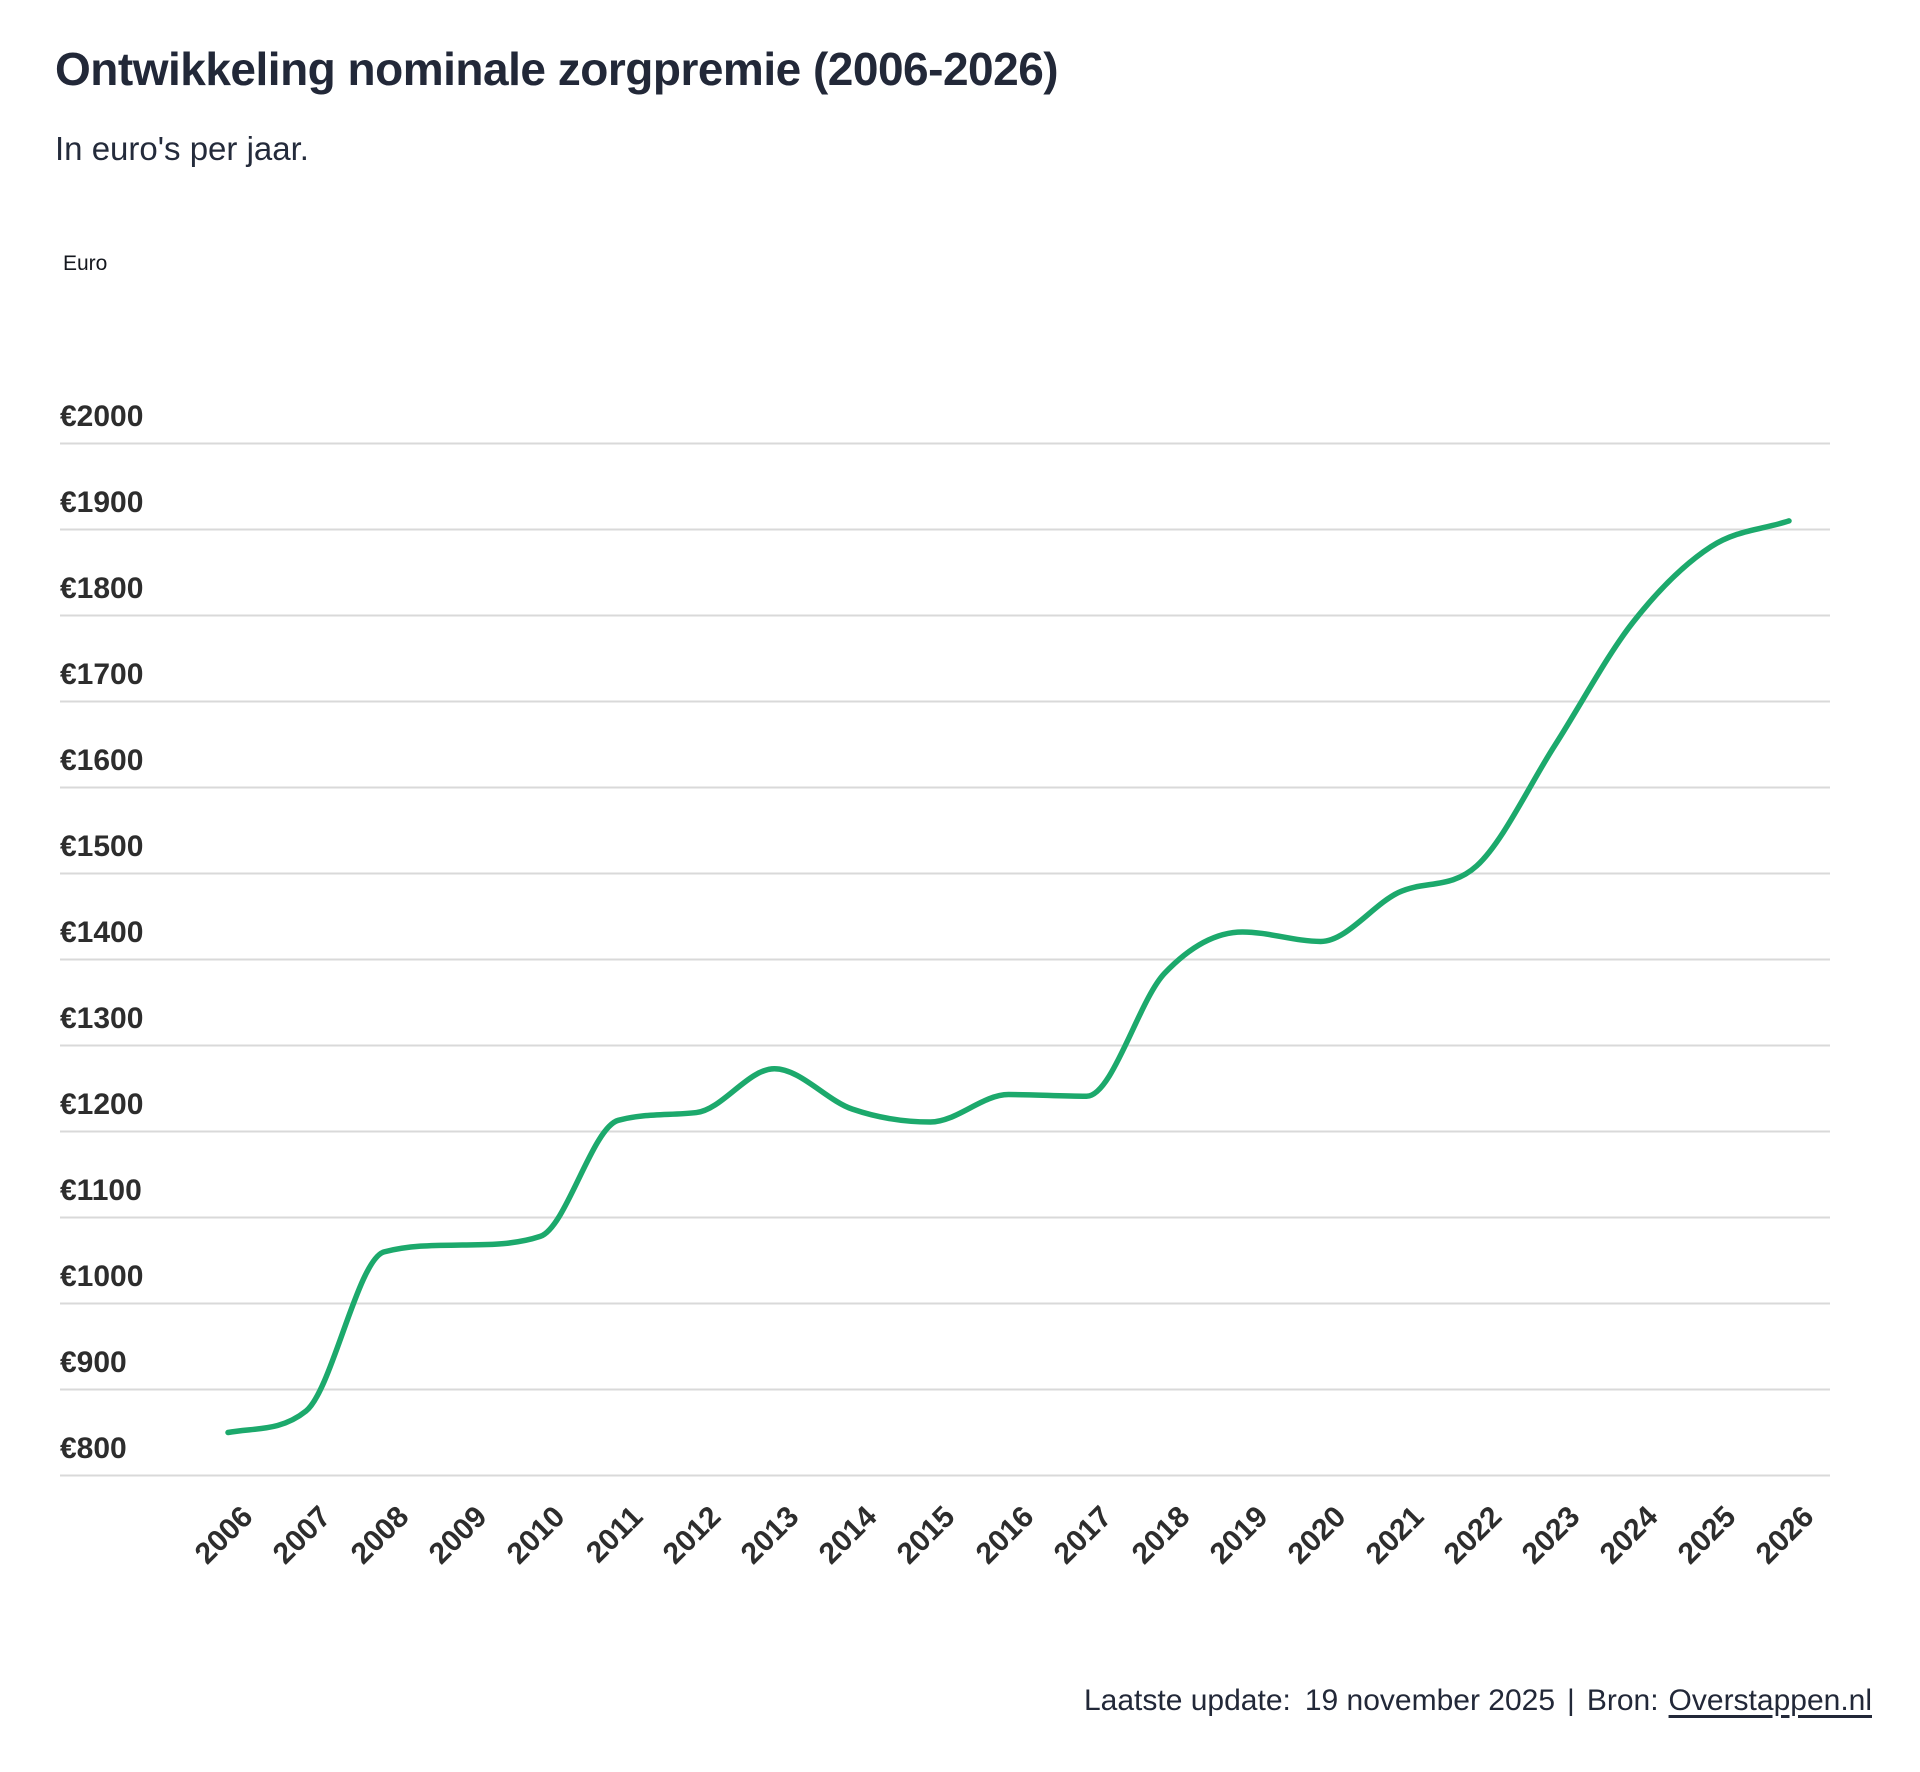 The width and height of the screenshot is (1920, 1772). I want to click on y-tick-label: €800, so click(93, 1448).